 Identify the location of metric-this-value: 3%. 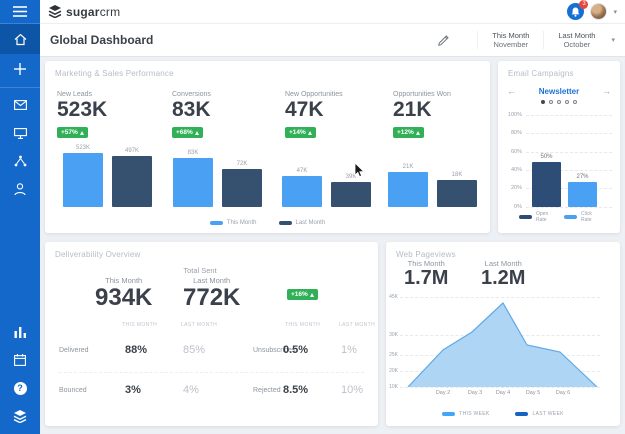
(133, 390).